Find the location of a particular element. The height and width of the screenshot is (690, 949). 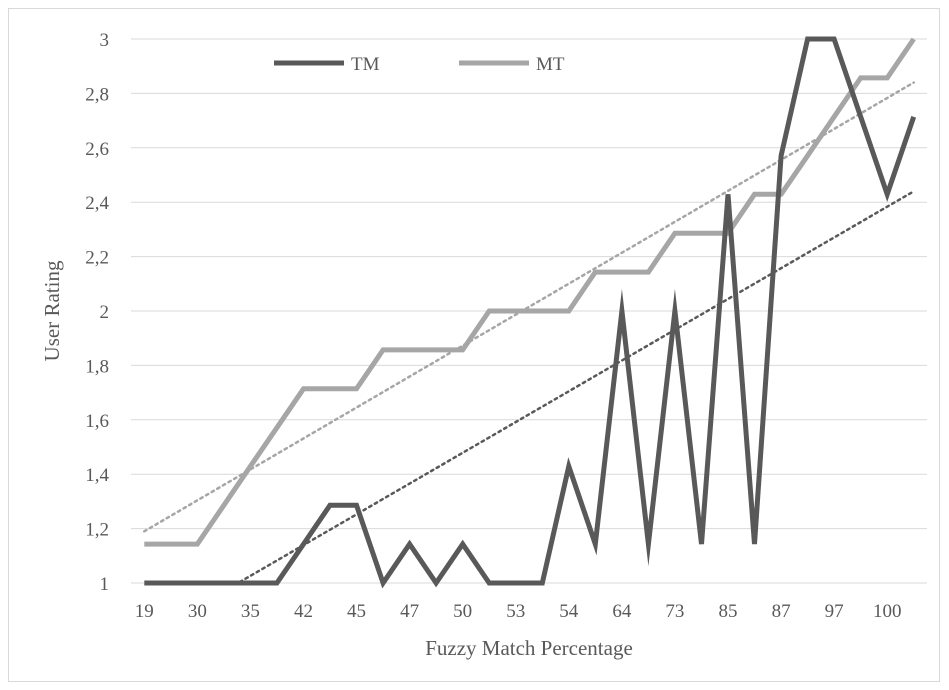

x-tick-label: 47 is located at coordinates (409, 611).